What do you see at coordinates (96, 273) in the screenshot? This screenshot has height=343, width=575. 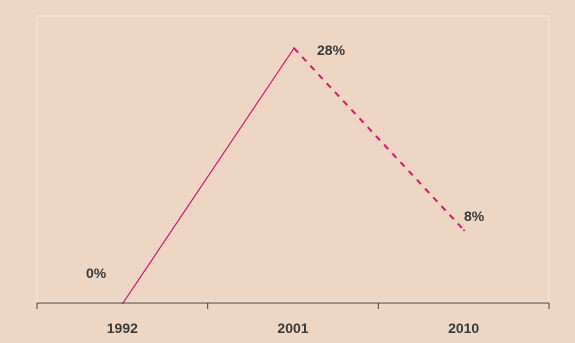 I see `data-label: 0%` at bounding box center [96, 273].